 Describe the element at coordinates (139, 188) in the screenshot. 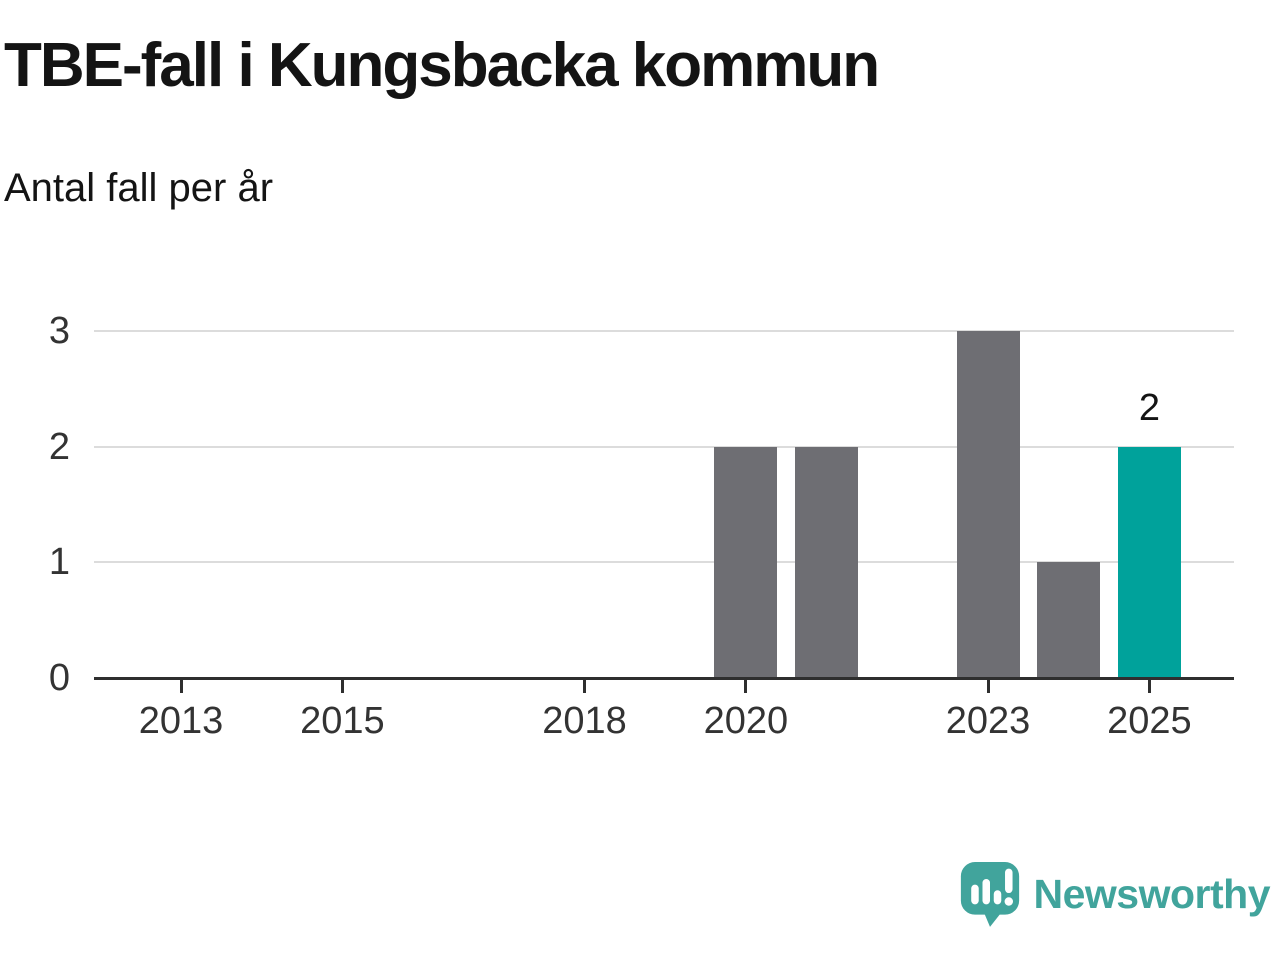

I see `chart-subtitle: Antal fall per år` at that location.